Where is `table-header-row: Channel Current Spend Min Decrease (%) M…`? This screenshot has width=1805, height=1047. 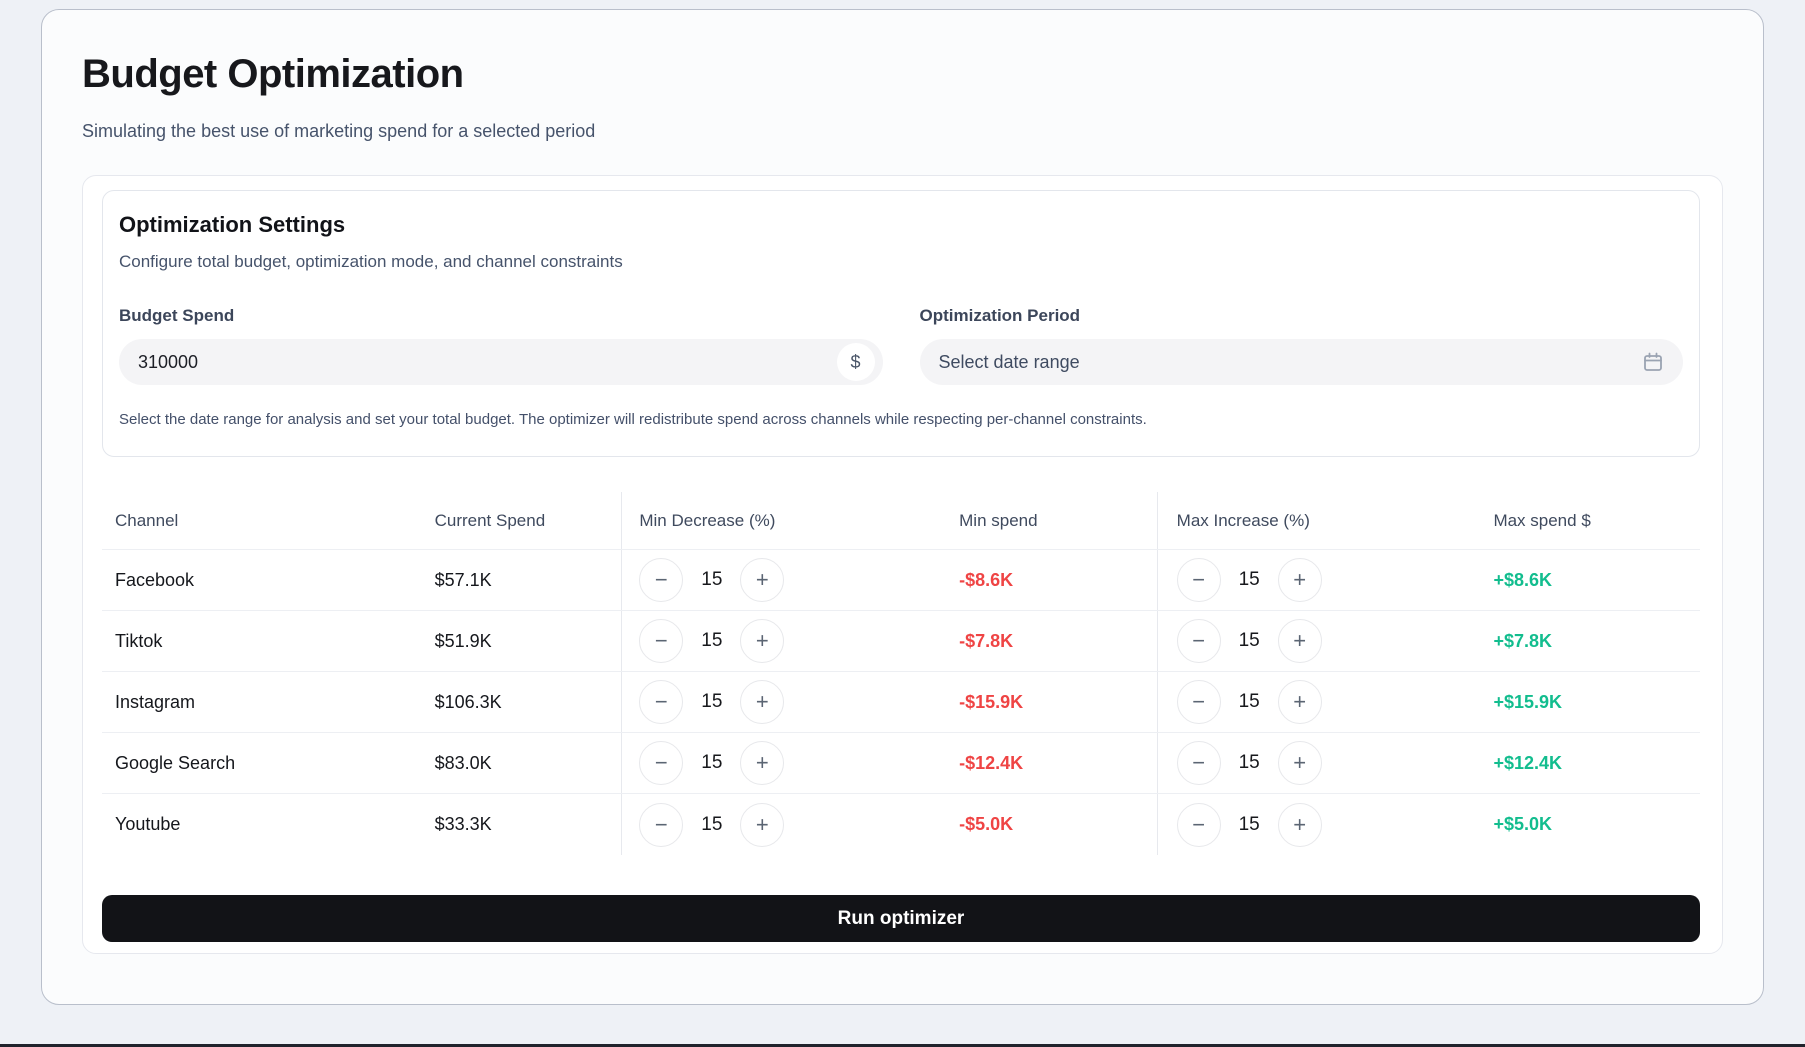
table-header-row: Channel Current Spend Min Decrease (%) M… is located at coordinates (901, 521).